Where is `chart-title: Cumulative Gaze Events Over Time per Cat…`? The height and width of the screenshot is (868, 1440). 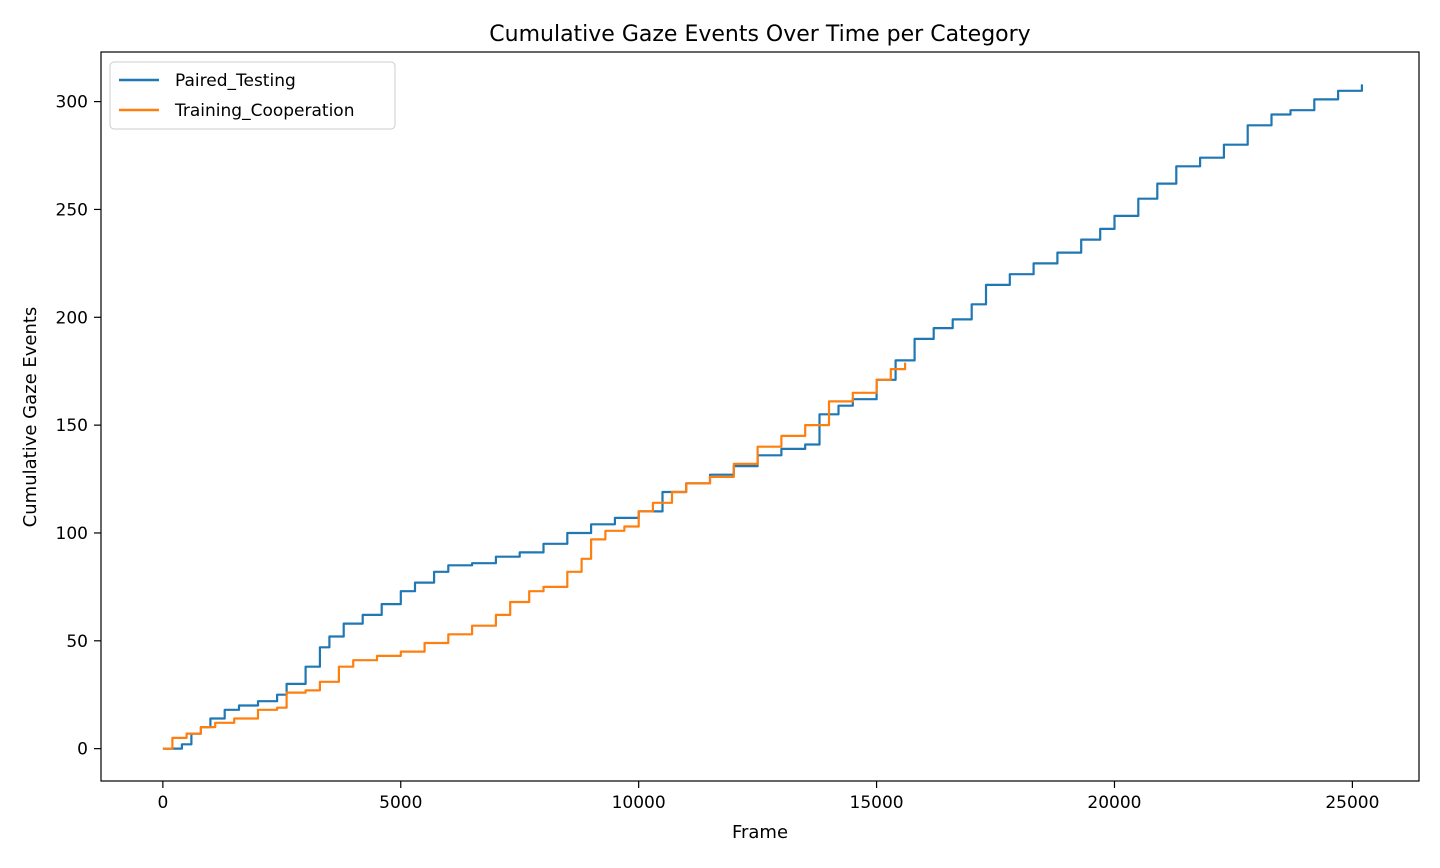 chart-title: Cumulative Gaze Events Over Time per Cat… is located at coordinates (759, 34).